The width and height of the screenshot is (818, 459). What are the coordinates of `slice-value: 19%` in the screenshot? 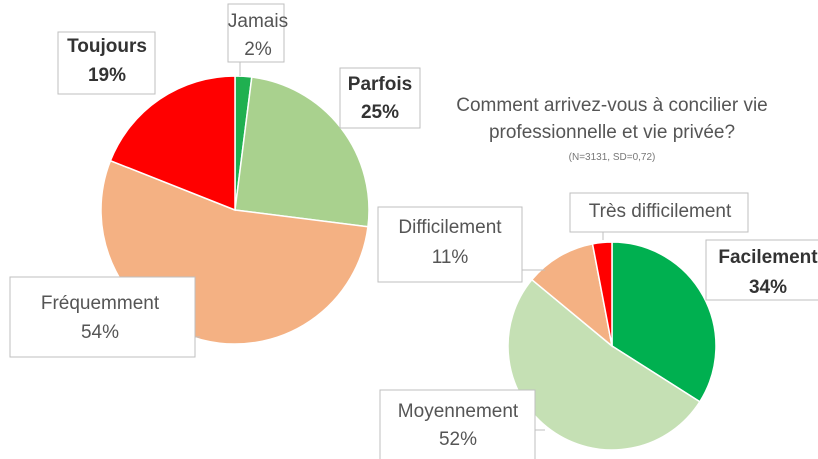 It's located at (107, 75).